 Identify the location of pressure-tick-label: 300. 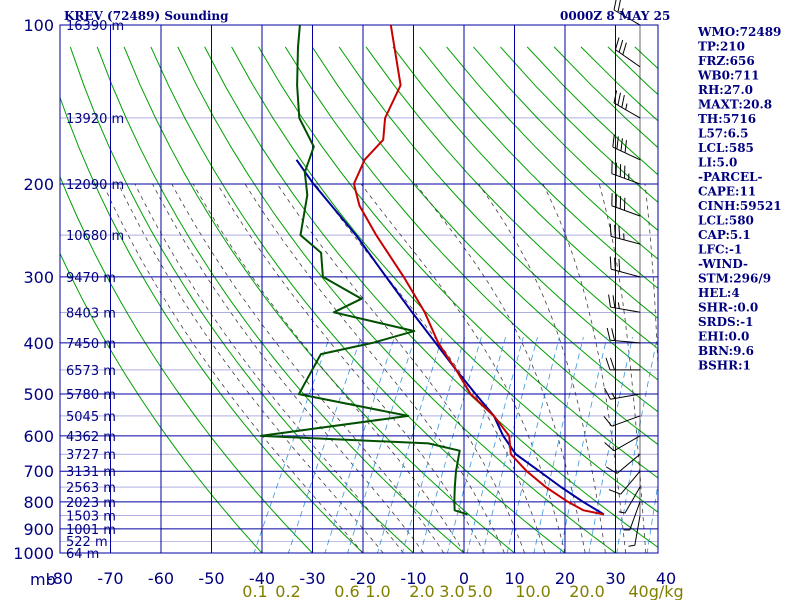
(38, 277).